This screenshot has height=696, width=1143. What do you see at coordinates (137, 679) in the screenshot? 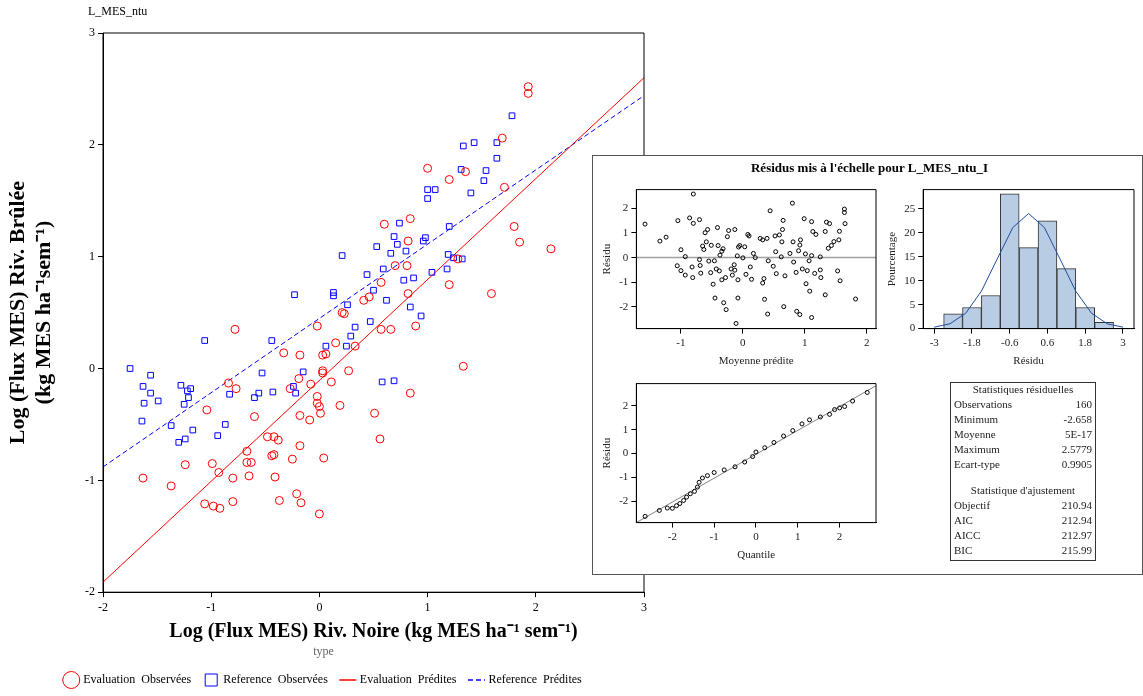
I see `legend-label: Evaluation Observées` at bounding box center [137, 679].